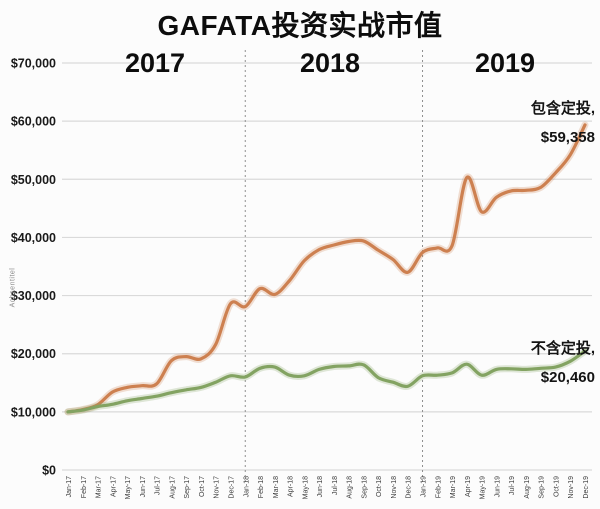 This screenshot has width=600, height=509. Describe the element at coordinates (527, 487) in the screenshot. I see `x-tick-label: Aug-19` at that location.